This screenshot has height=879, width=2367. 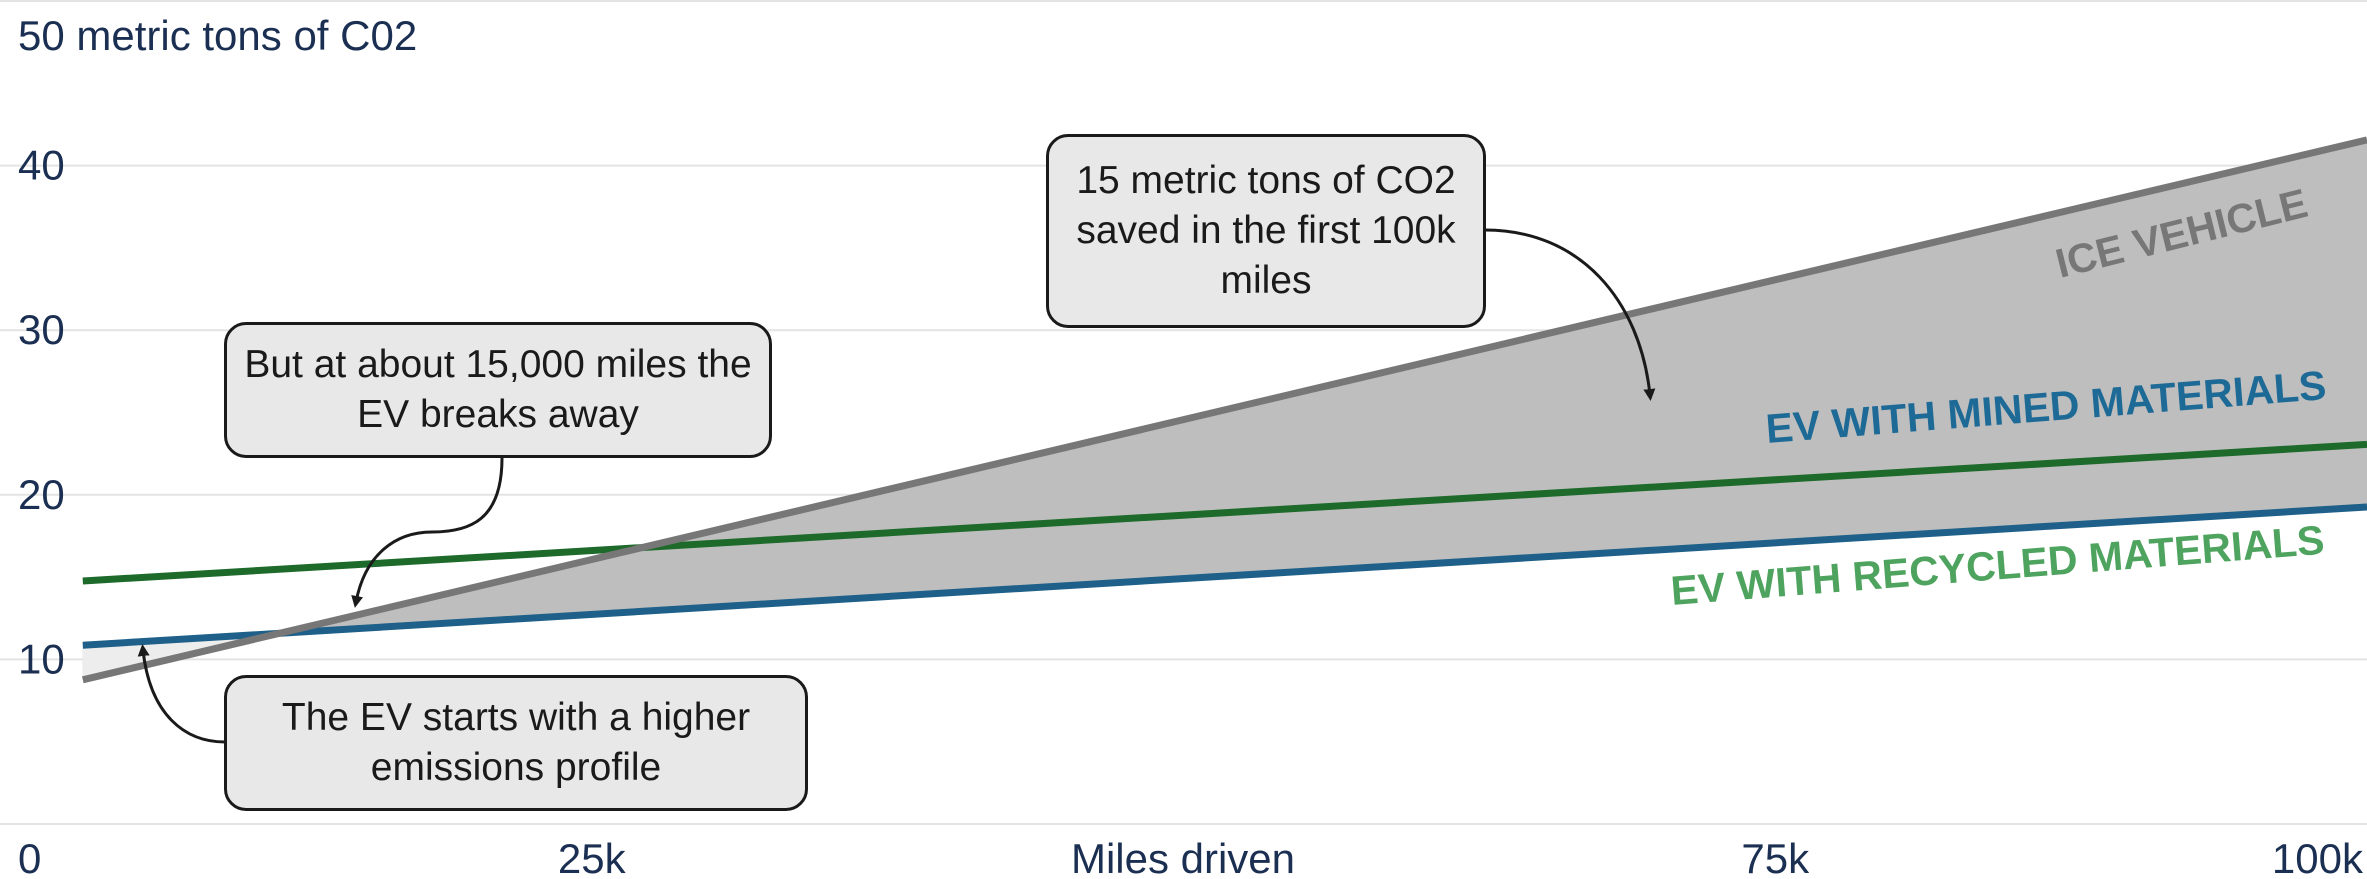 I want to click on x-tick-label: 100k, so click(x=2318, y=857).